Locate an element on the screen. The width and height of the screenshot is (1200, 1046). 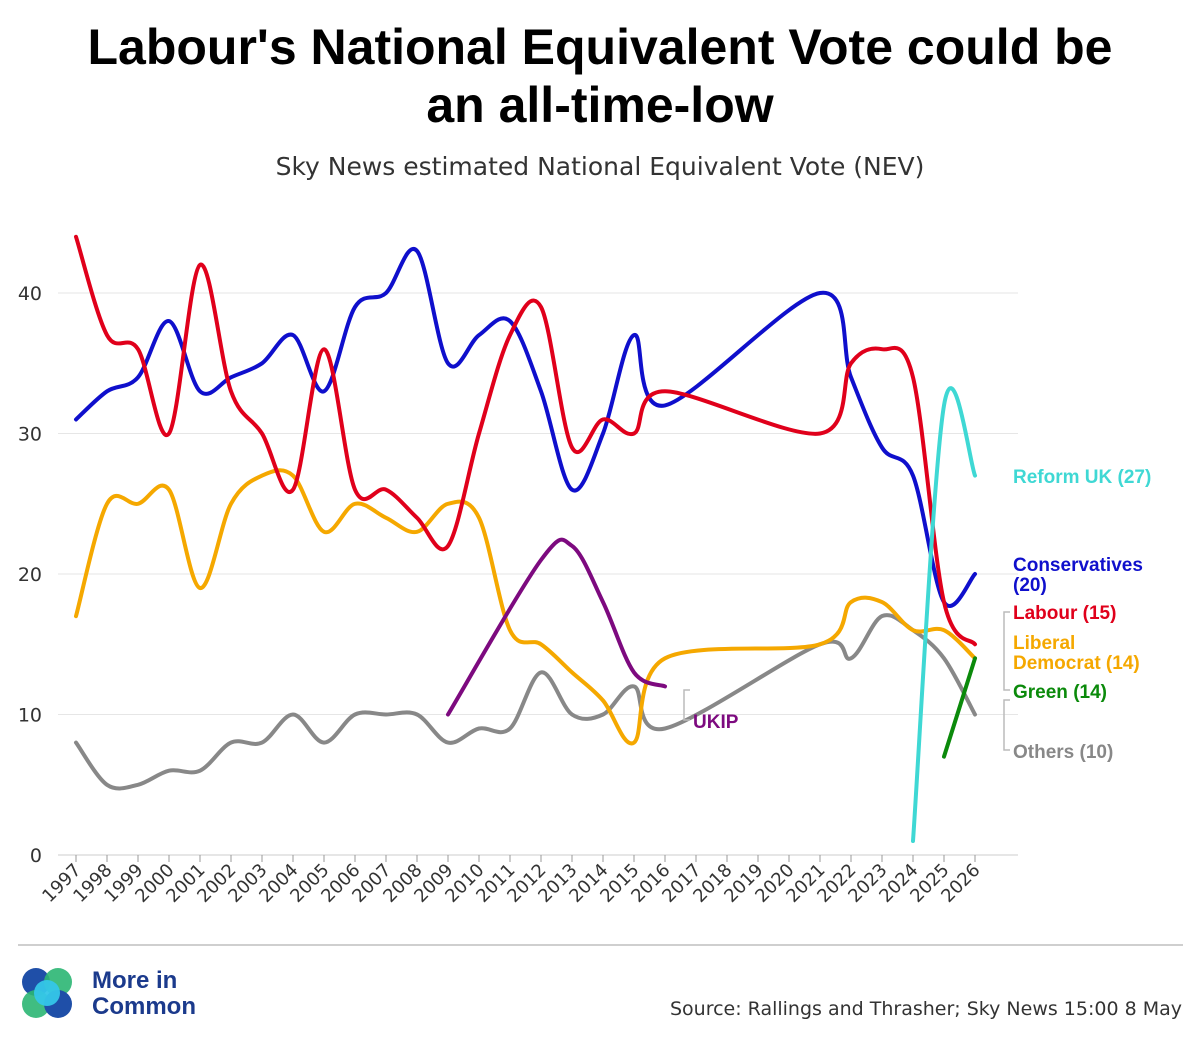
y-tick-label: 20 is located at coordinates (30, 575).